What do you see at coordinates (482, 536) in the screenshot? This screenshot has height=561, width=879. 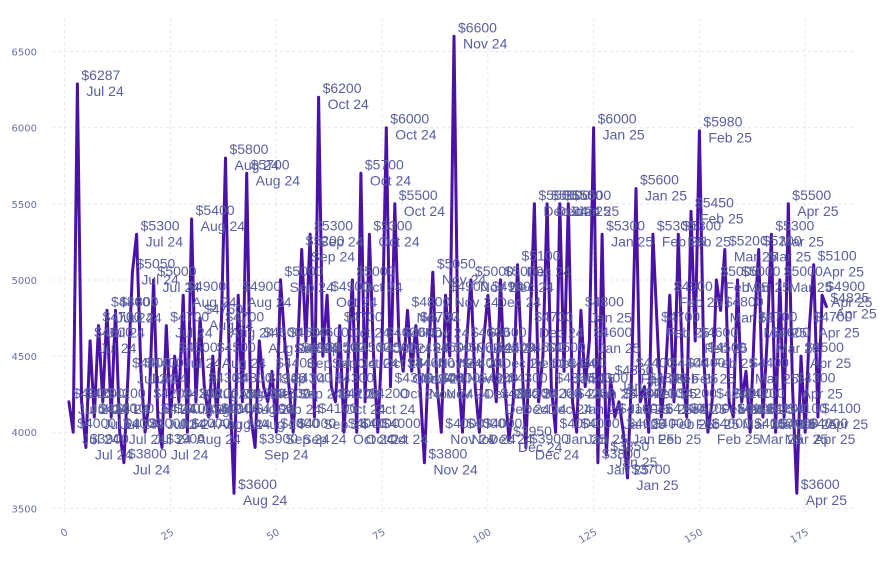 I see `x-tick-label: 100` at bounding box center [482, 536].